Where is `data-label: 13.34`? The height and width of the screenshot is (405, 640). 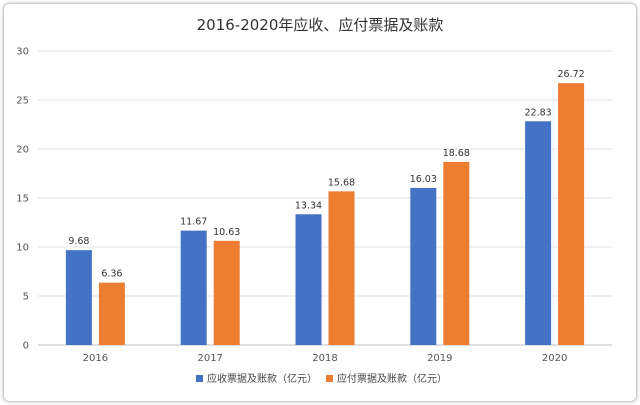 data-label: 13.34 is located at coordinates (308, 205).